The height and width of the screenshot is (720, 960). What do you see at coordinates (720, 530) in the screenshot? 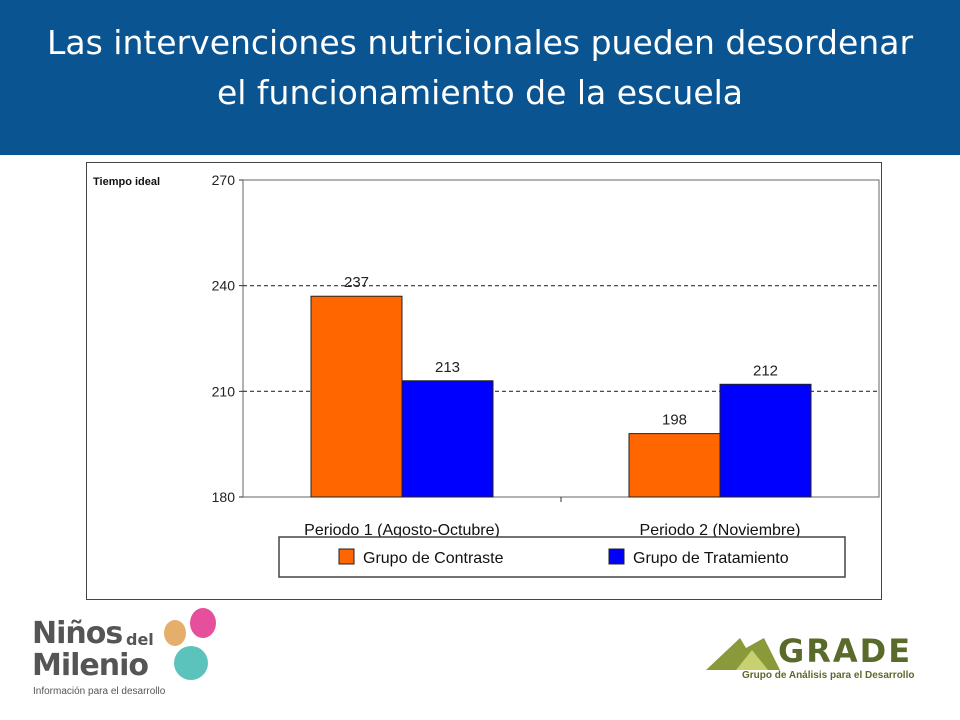
I see `x-tick-label: Periodo 2 (Noviembre)` at bounding box center [720, 530].